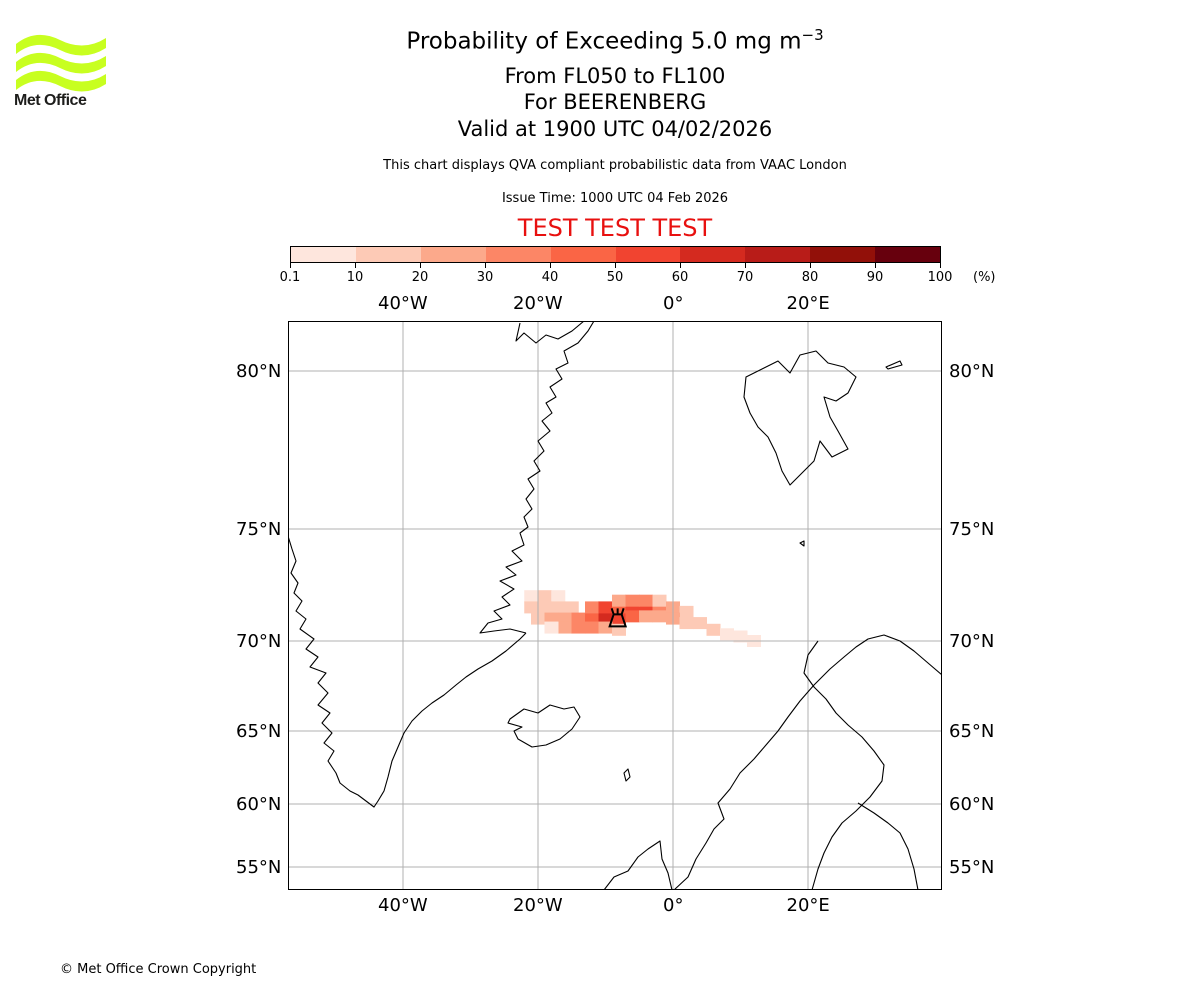 The width and height of the screenshot is (1200, 1000). I want to click on lon-label-bottom: 40°W, so click(403, 905).